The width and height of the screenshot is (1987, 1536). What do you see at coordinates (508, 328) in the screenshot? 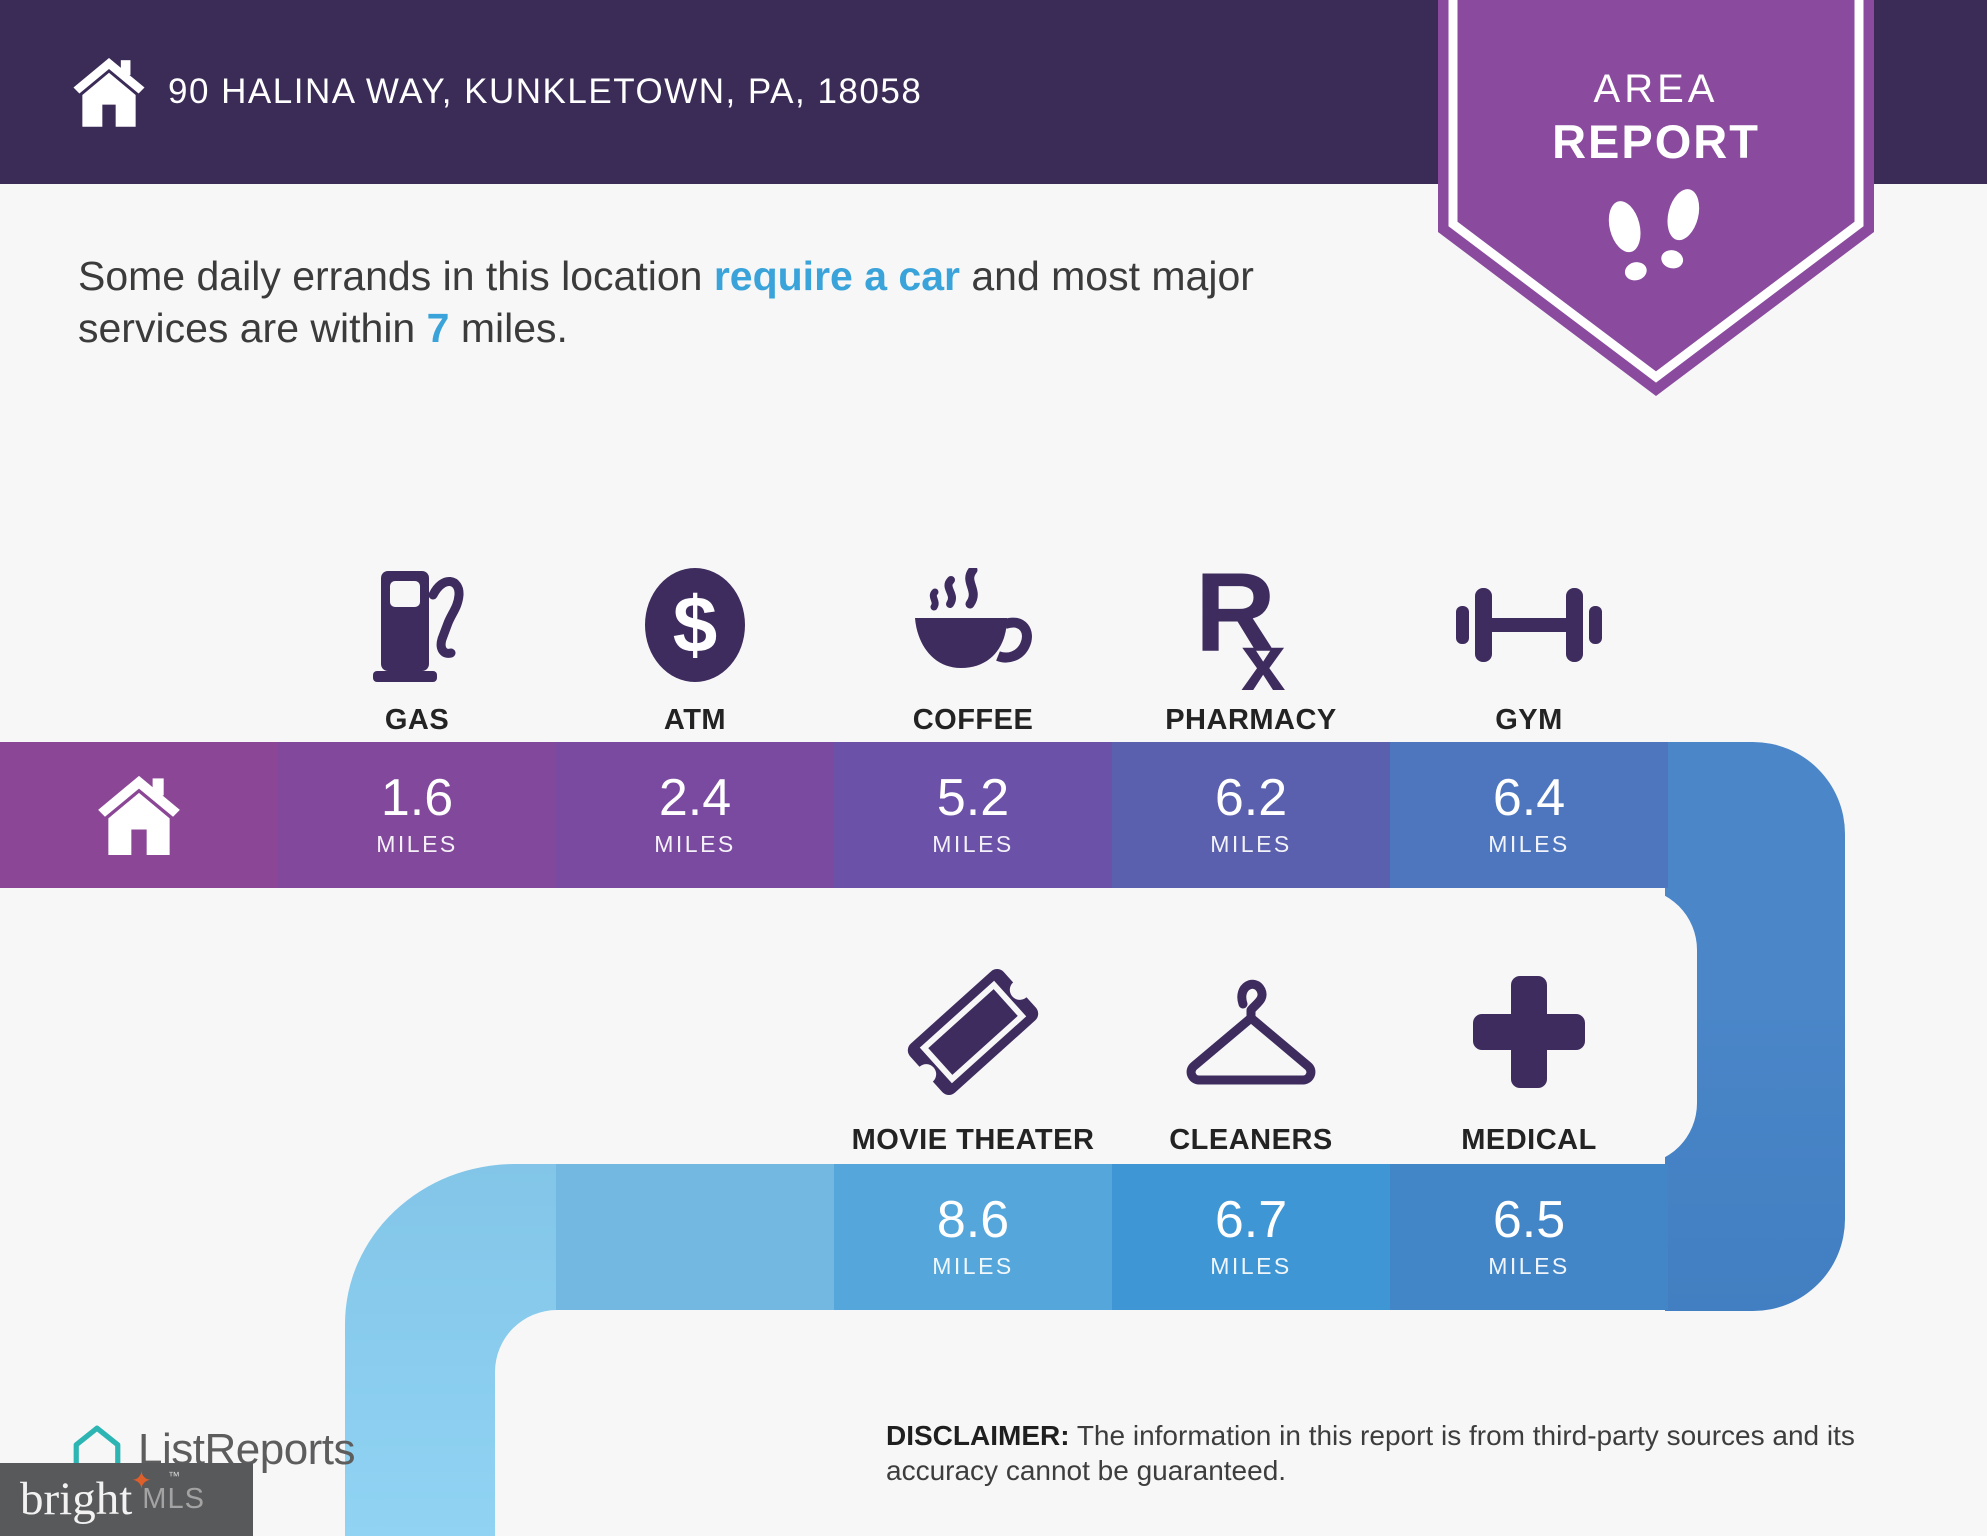
I see `intro-seg4: miles.` at bounding box center [508, 328].